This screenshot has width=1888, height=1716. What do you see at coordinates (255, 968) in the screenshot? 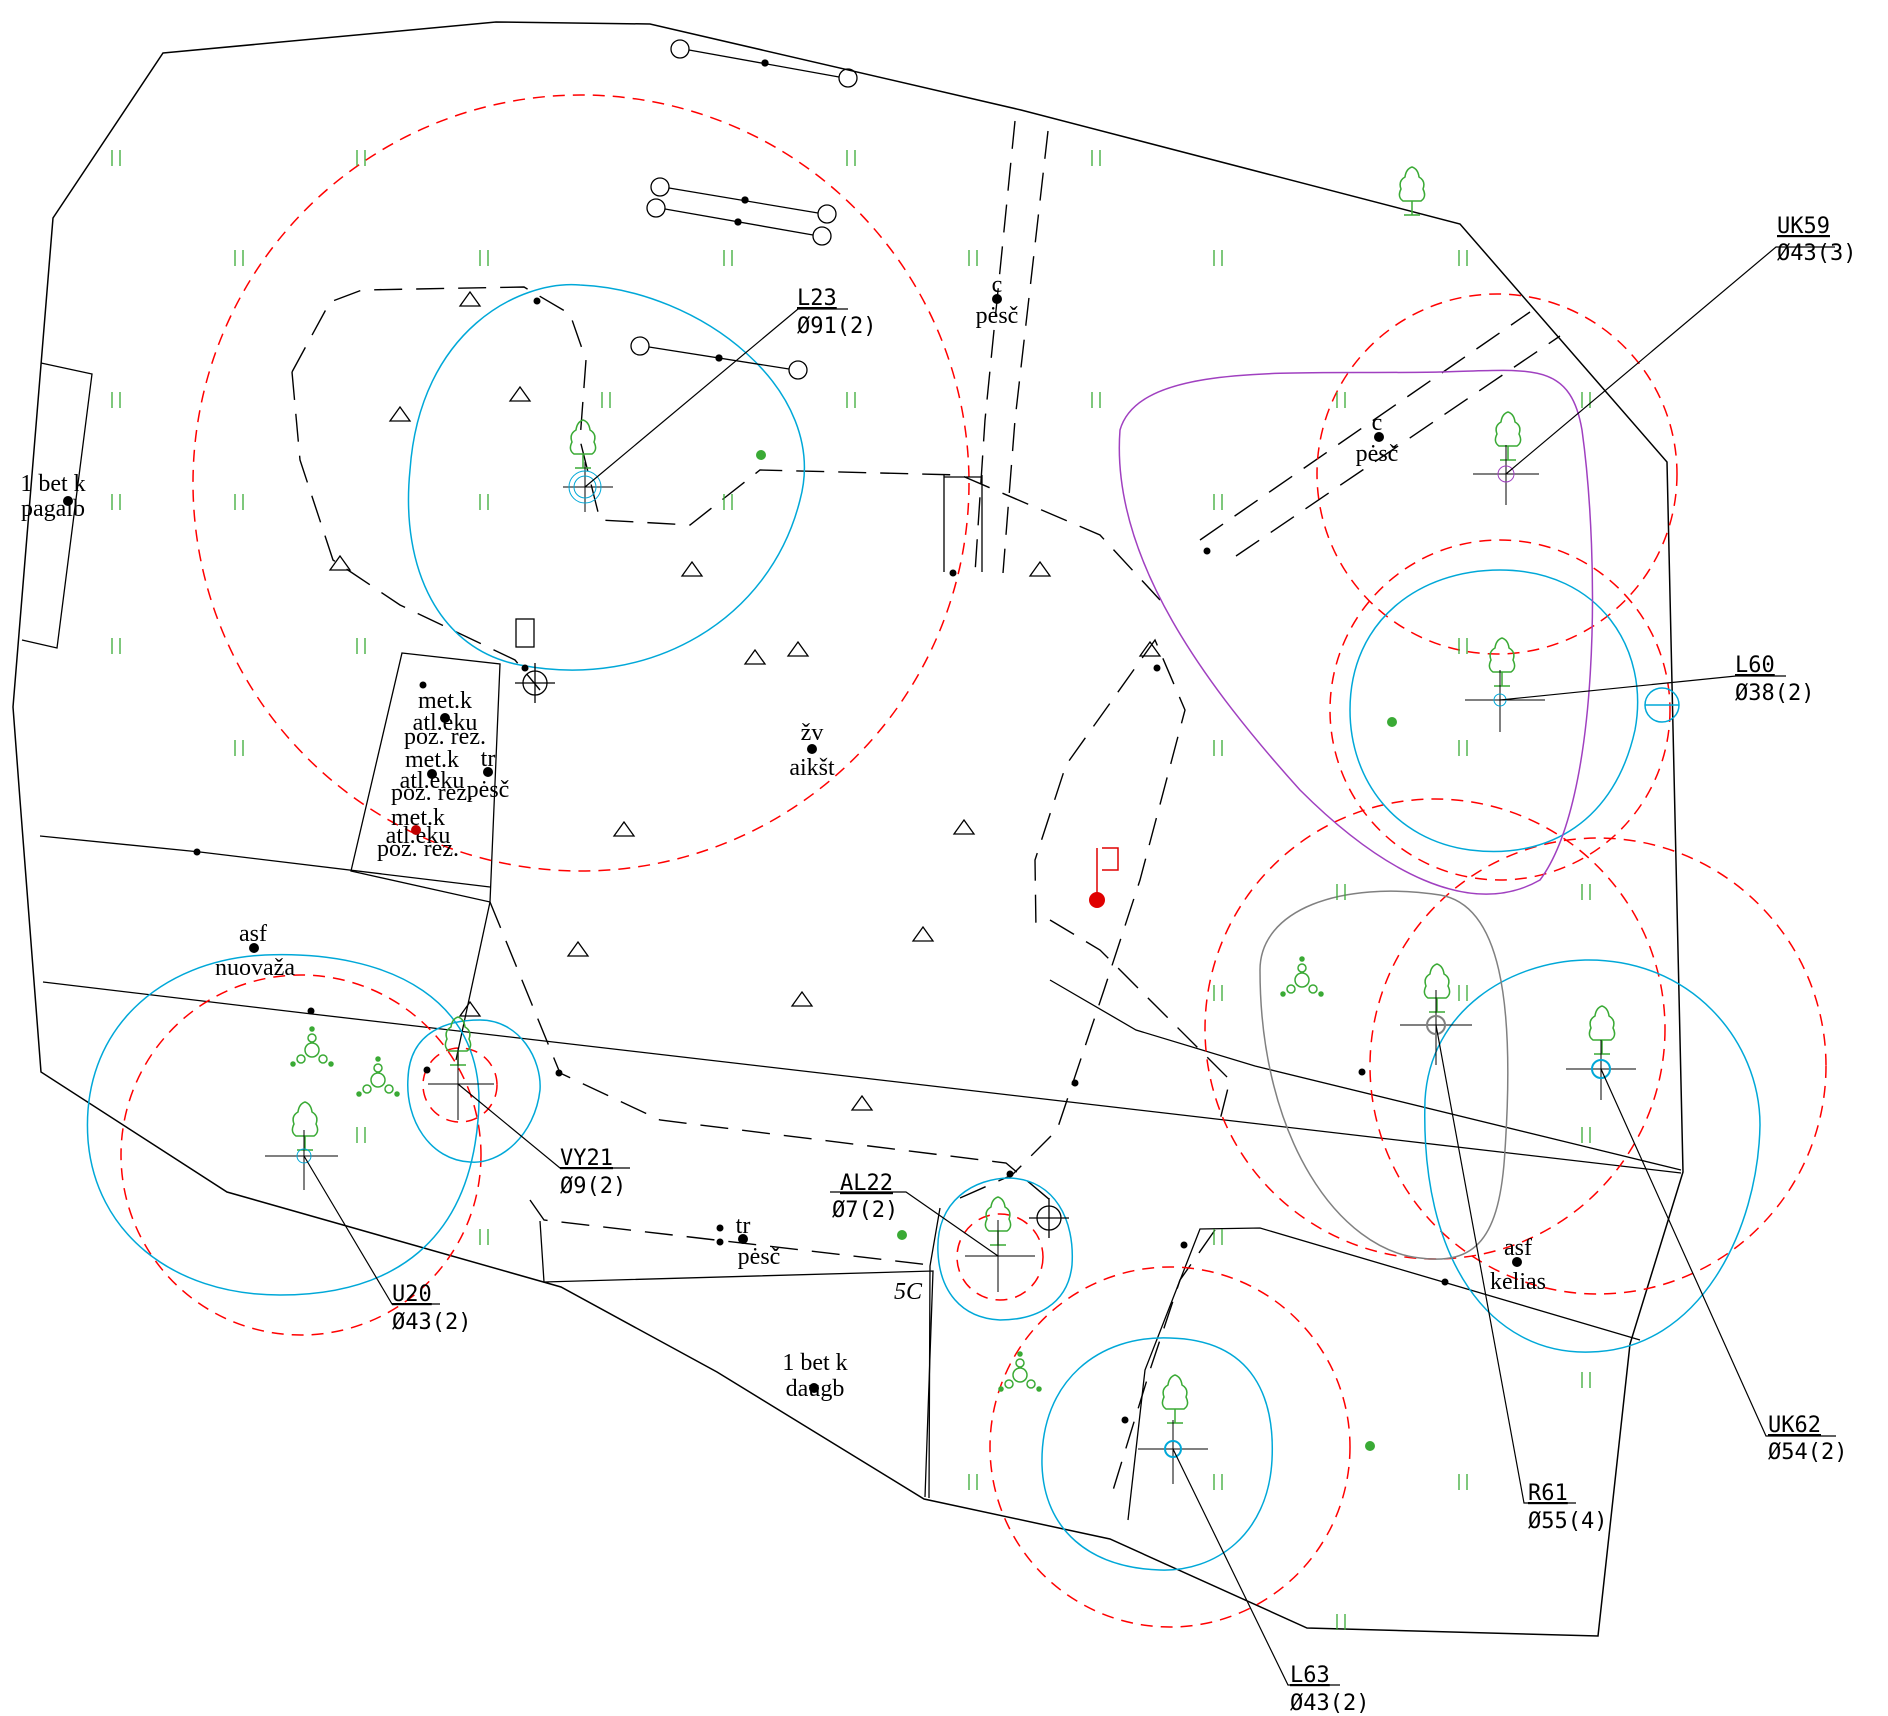
I see `label-asf-nuovaza-2: nuovaža` at bounding box center [255, 968].